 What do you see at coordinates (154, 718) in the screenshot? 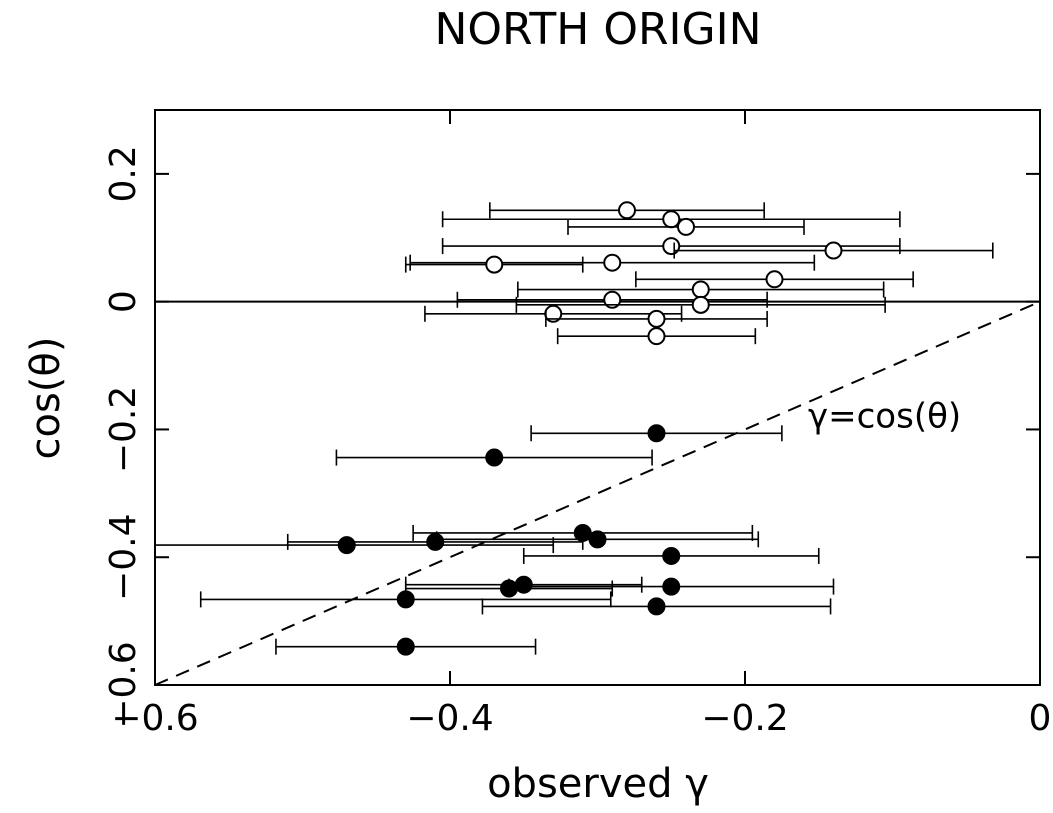
I see `x-tick-label: −0.6` at bounding box center [154, 718].